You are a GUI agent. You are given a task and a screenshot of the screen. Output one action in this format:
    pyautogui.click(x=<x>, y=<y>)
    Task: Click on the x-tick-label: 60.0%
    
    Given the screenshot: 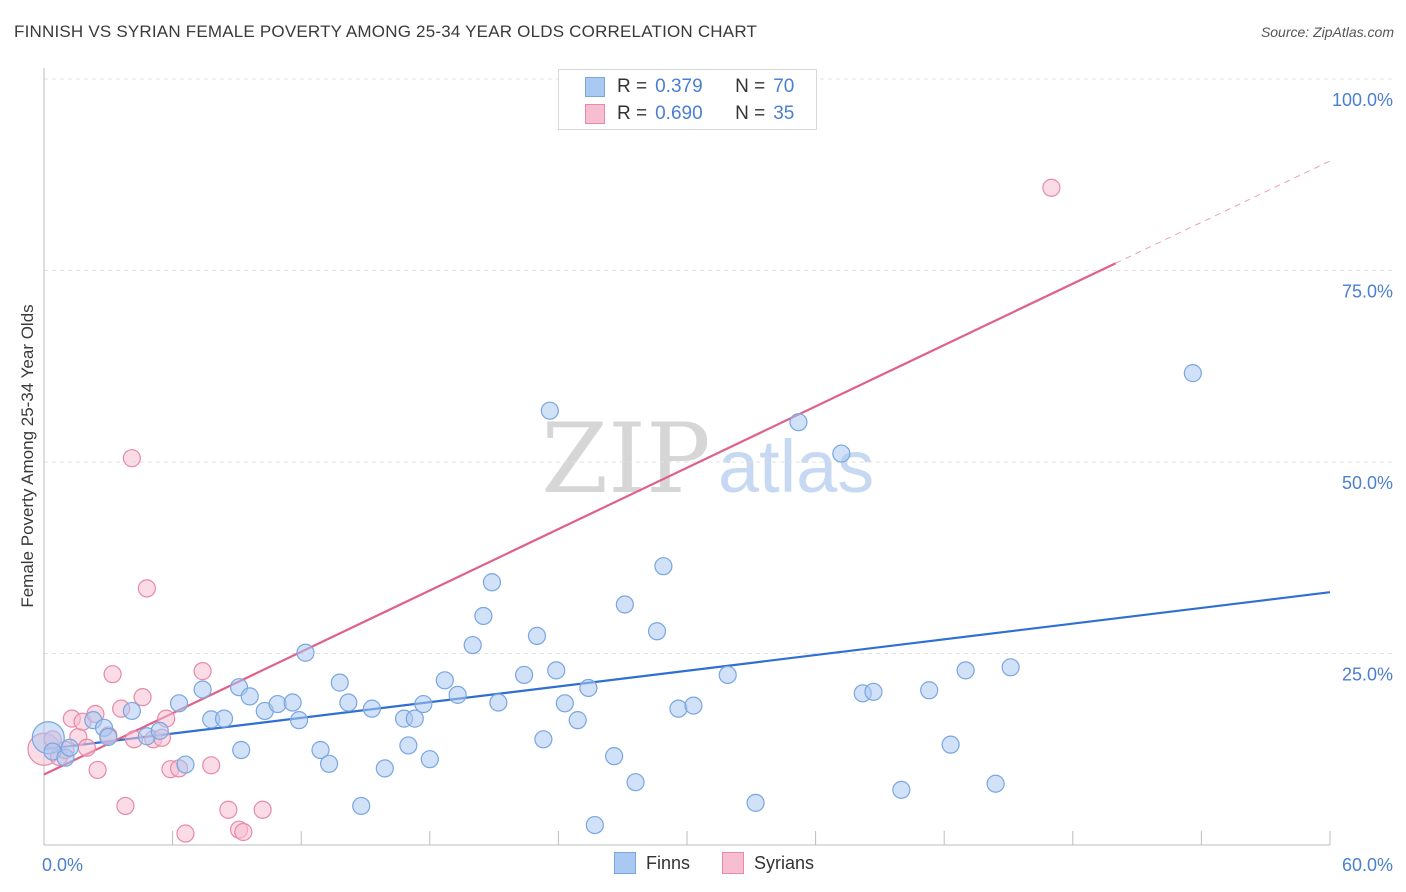 What is the action you would take?
    pyautogui.click(x=1367, y=865)
    